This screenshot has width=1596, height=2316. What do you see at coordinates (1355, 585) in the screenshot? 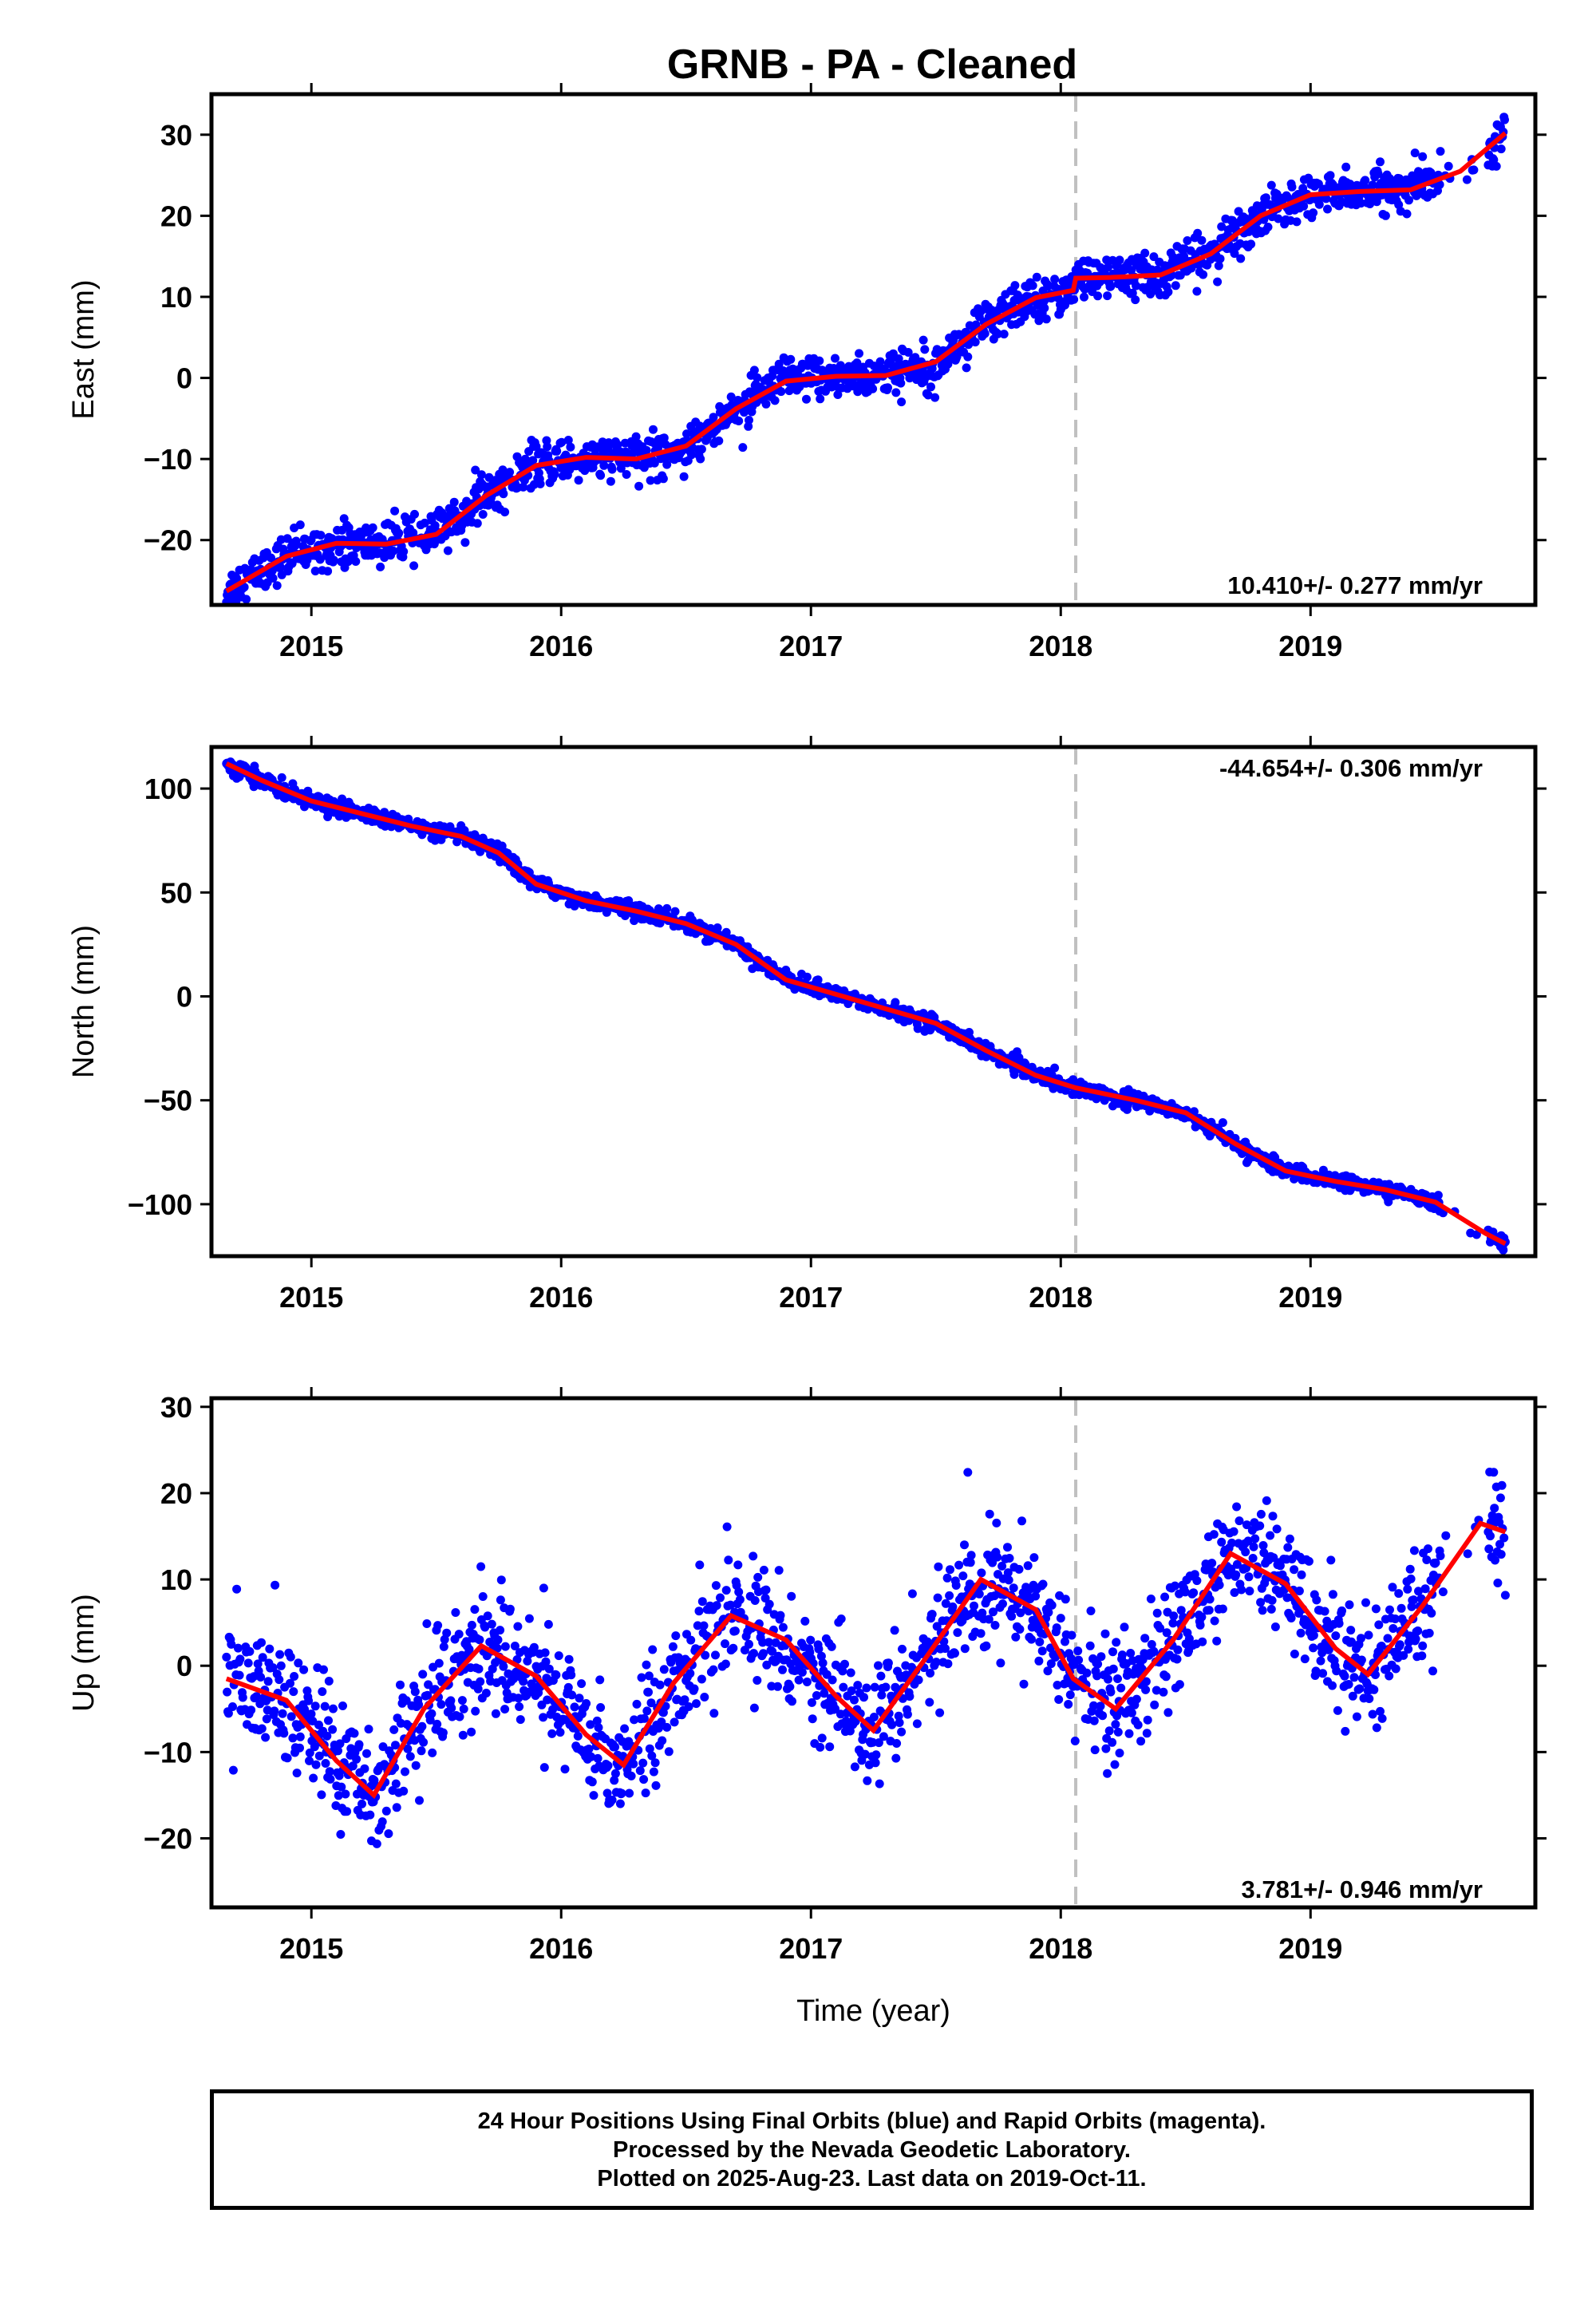
I see `rate-label: 10.410+/- 0.277 mm/yr` at bounding box center [1355, 585].